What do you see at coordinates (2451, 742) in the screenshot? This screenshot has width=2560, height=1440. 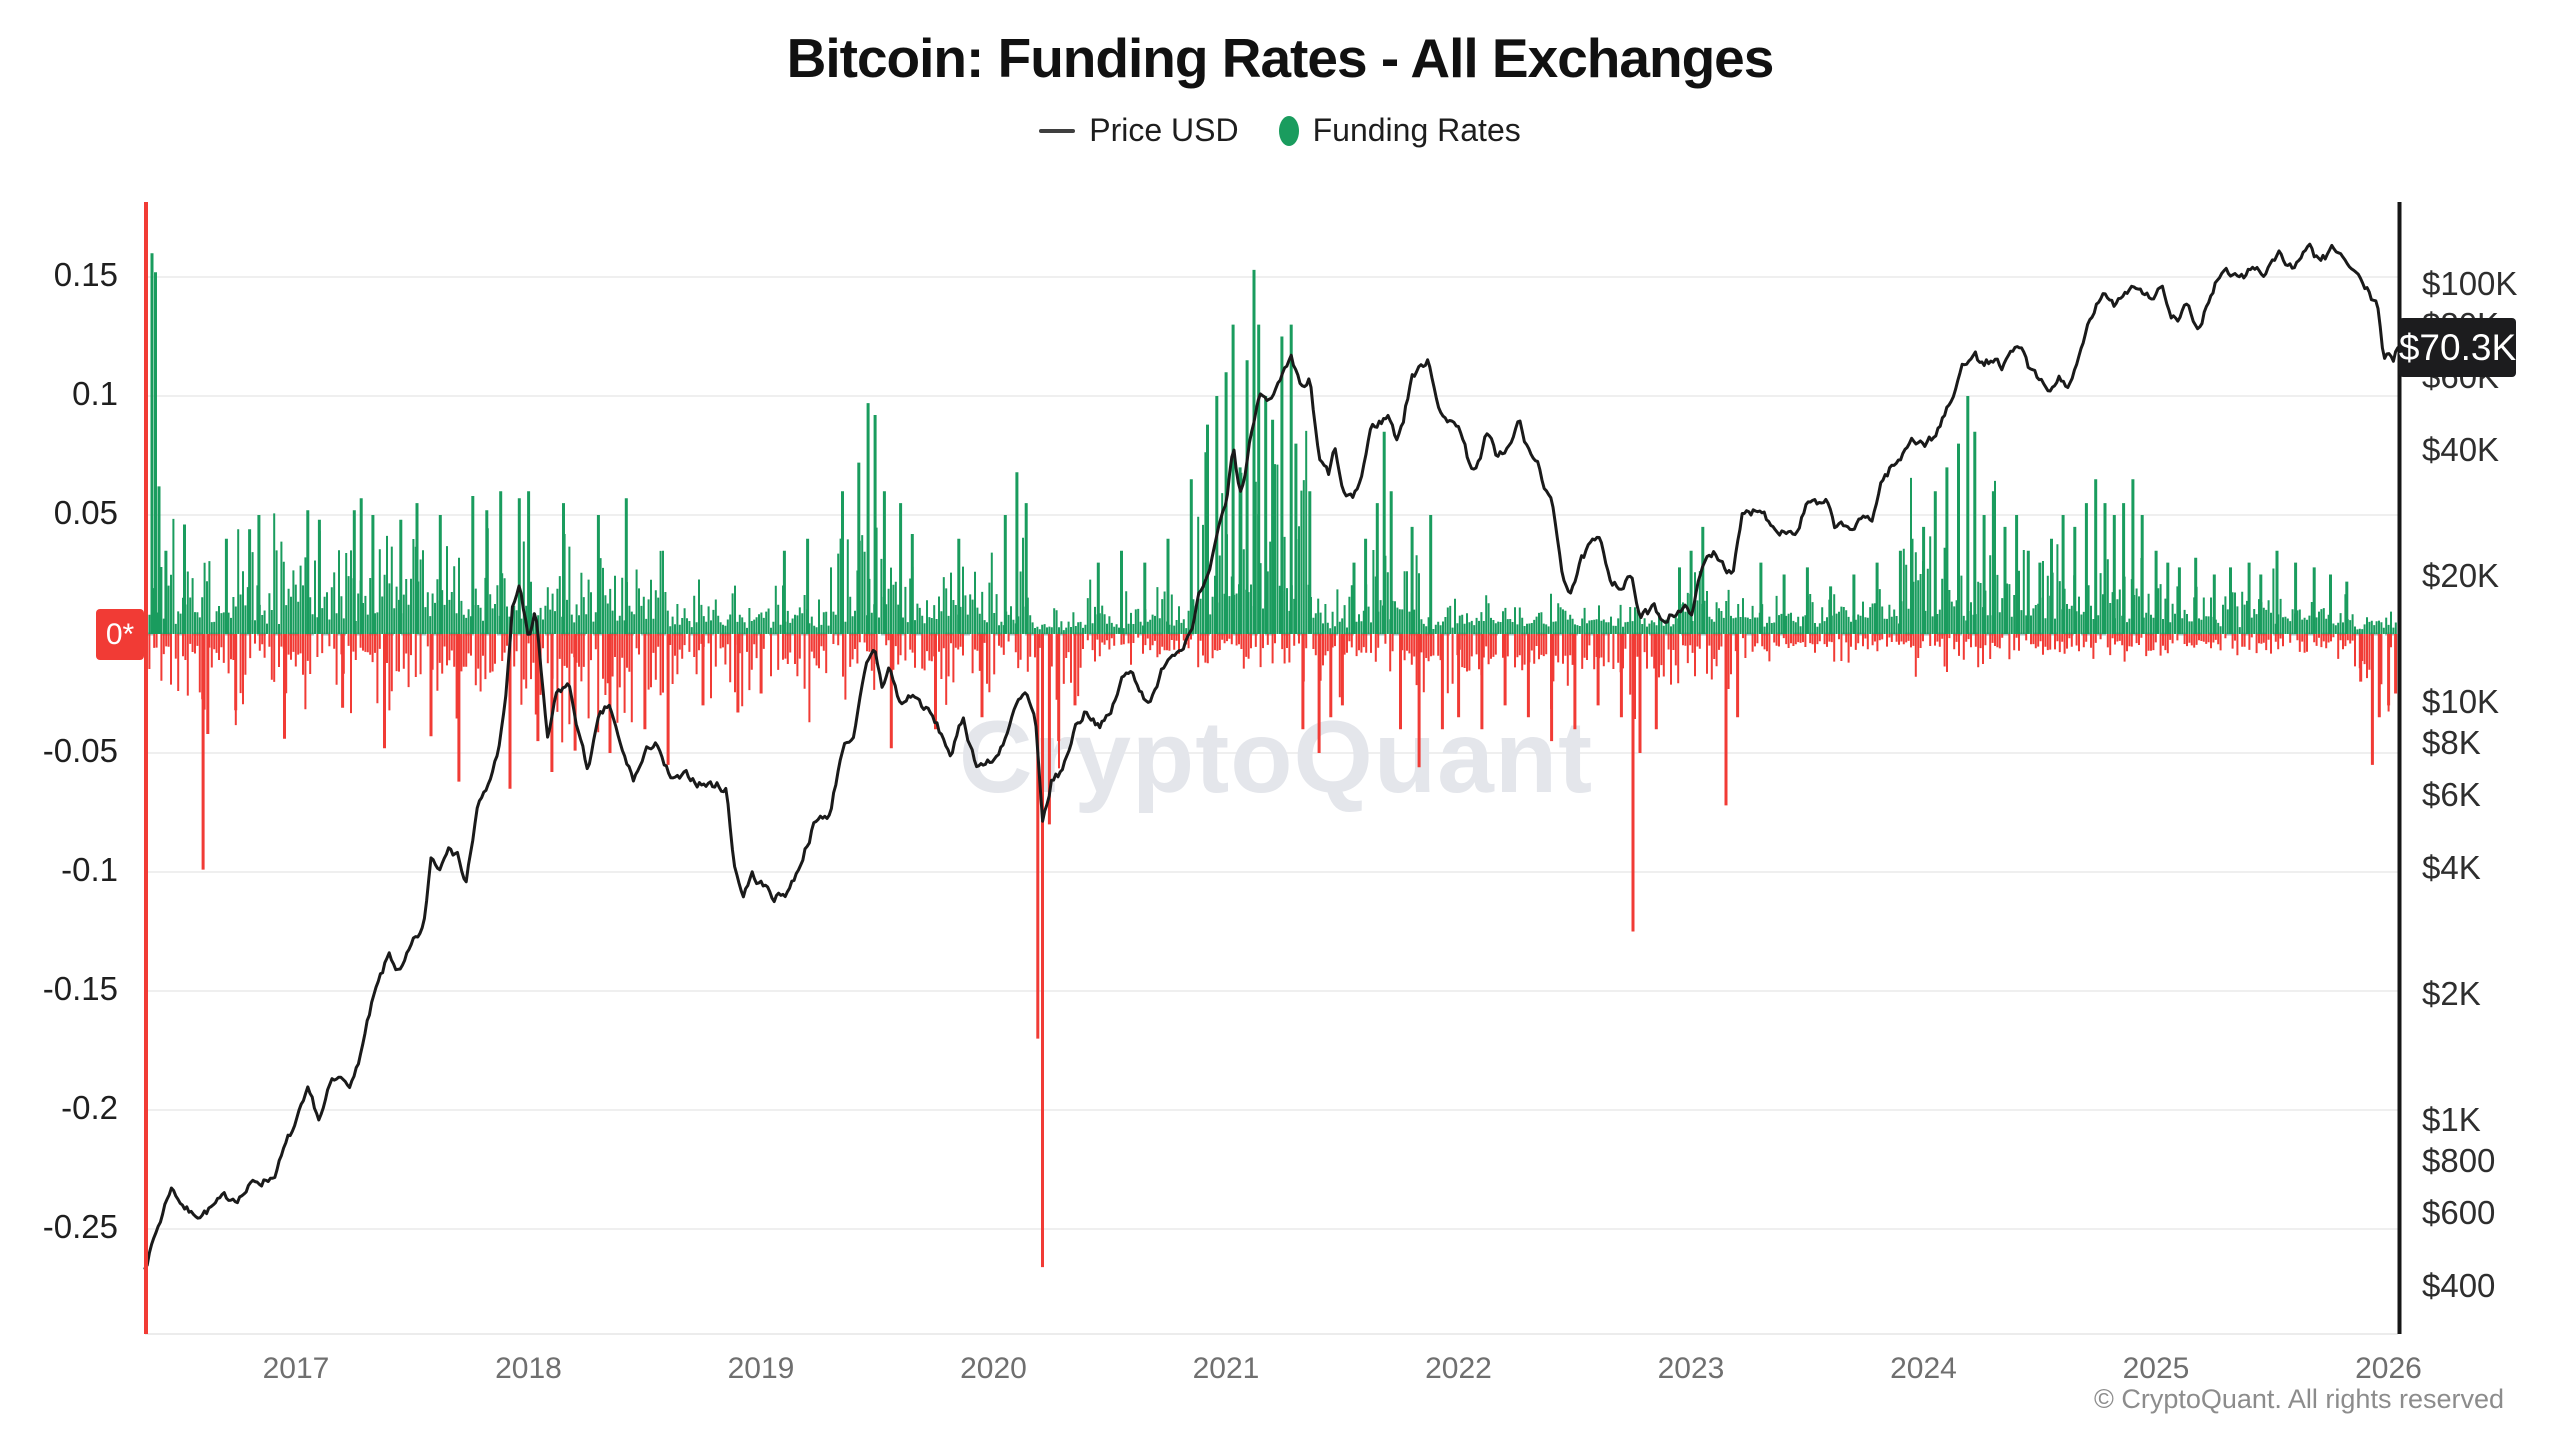 I see `right-axis-tick: $8K` at bounding box center [2451, 742].